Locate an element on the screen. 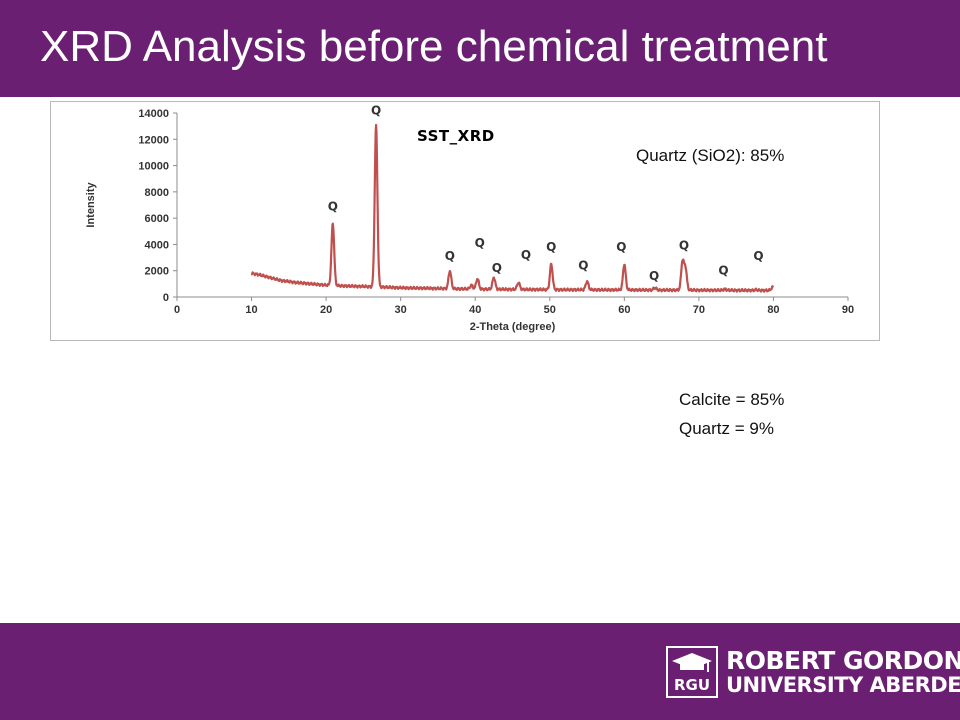 The height and width of the screenshot is (720, 960). x-tick-label: 70 is located at coordinates (699, 310).